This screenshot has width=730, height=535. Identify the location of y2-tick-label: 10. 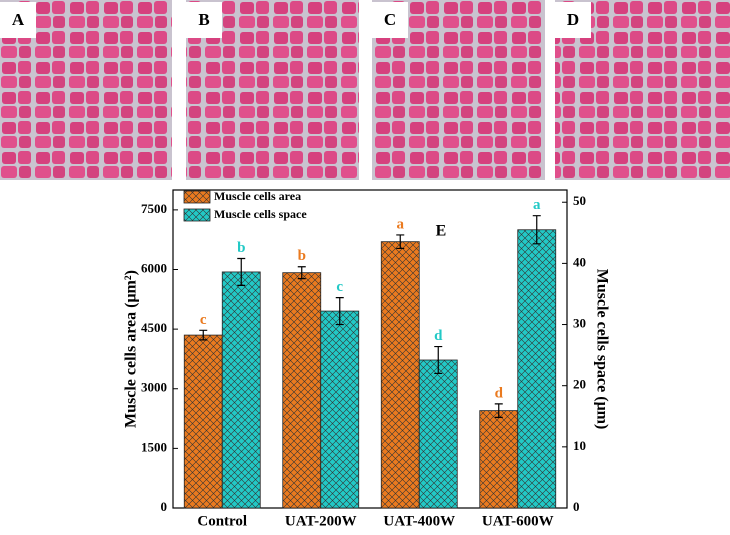
(579, 445).